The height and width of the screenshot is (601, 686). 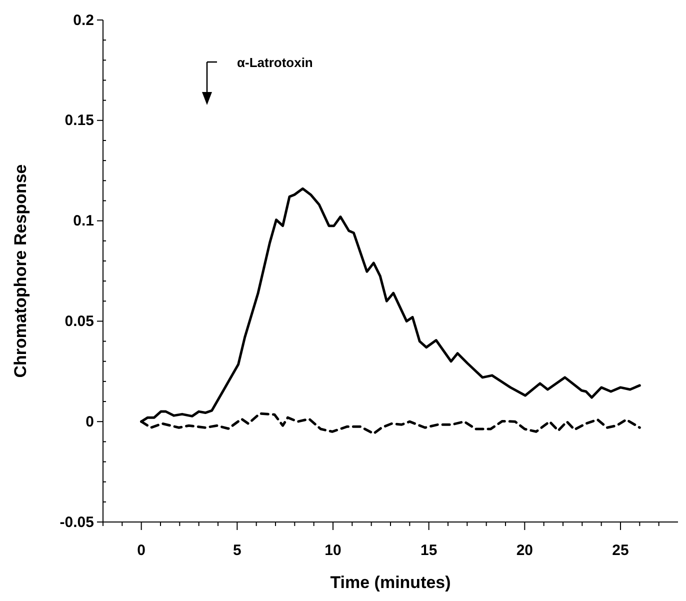 What do you see at coordinates (429, 550) in the screenshot?
I see `x-tick-label: 15` at bounding box center [429, 550].